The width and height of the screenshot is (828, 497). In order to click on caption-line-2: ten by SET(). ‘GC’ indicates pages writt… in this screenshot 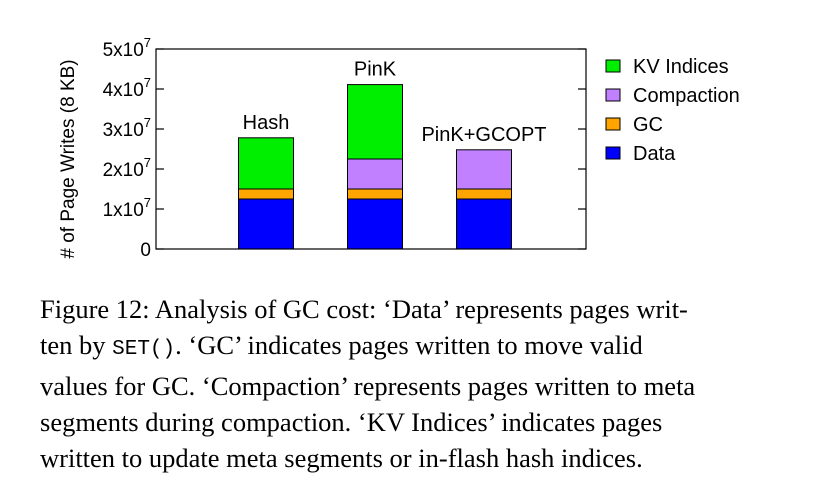, I will do `click(415, 347)`.